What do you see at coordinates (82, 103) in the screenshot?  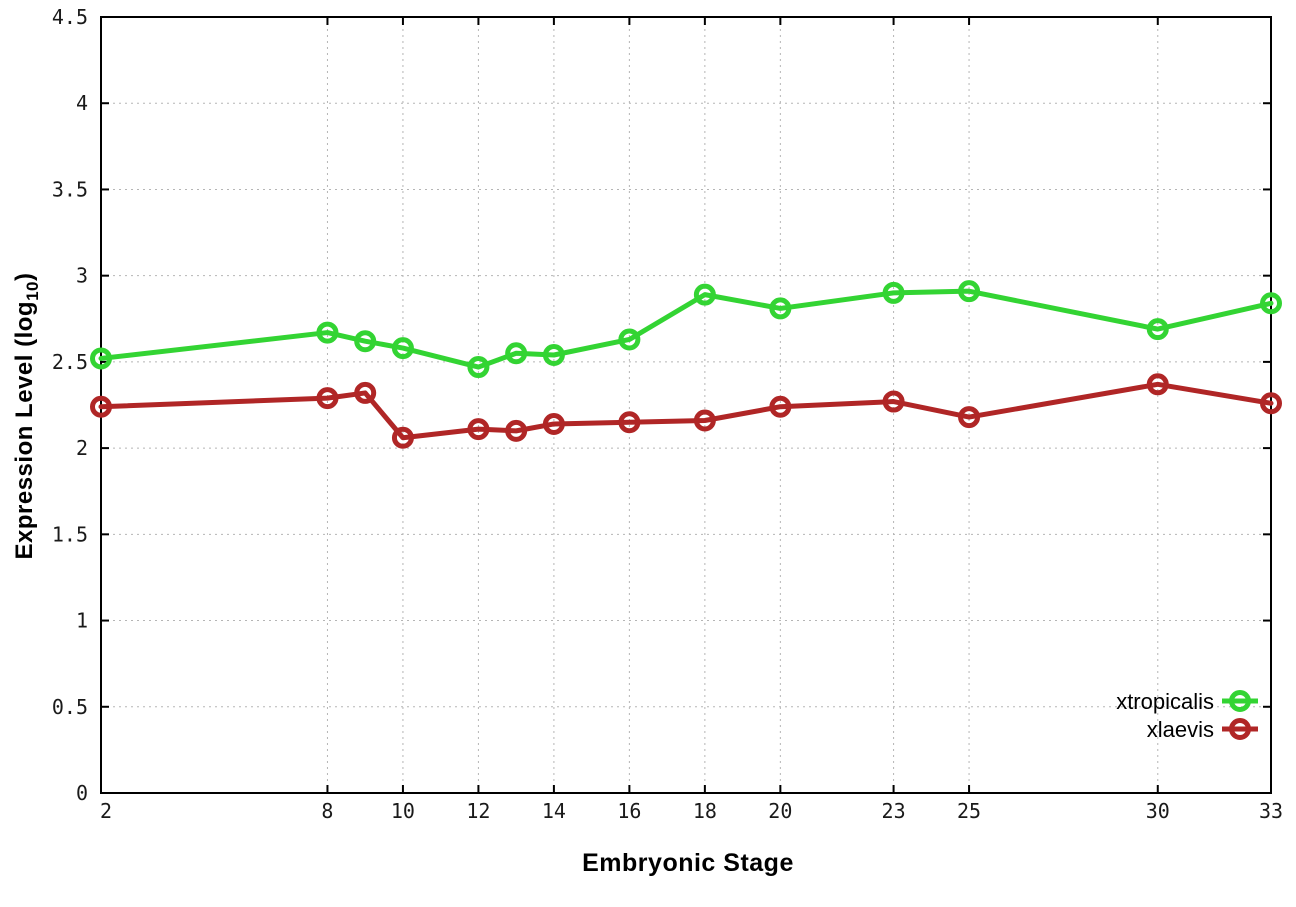 I see `y-tick-label: 4` at bounding box center [82, 103].